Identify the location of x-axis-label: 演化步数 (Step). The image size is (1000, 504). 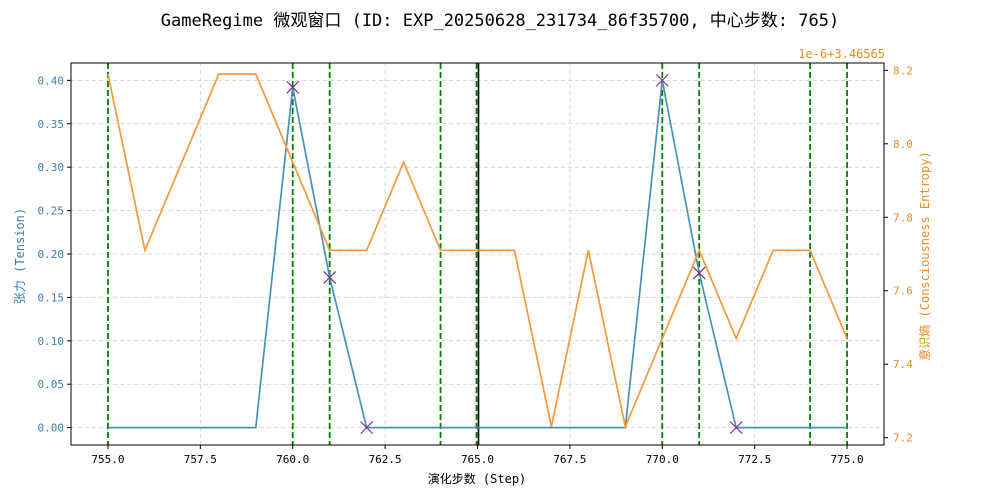
(477, 478).